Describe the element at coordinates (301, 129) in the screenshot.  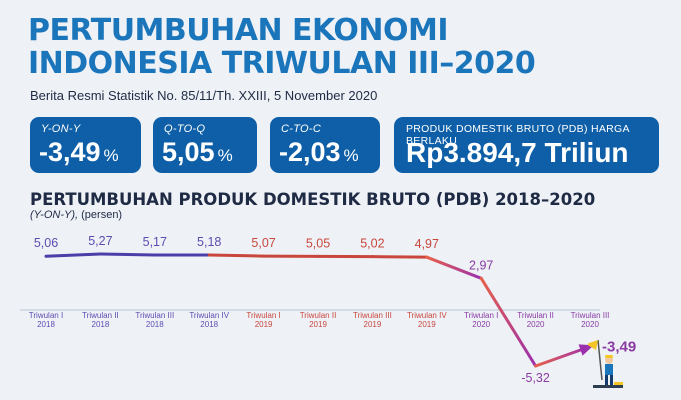
I see `ctoc-label: C-TO-C` at that location.